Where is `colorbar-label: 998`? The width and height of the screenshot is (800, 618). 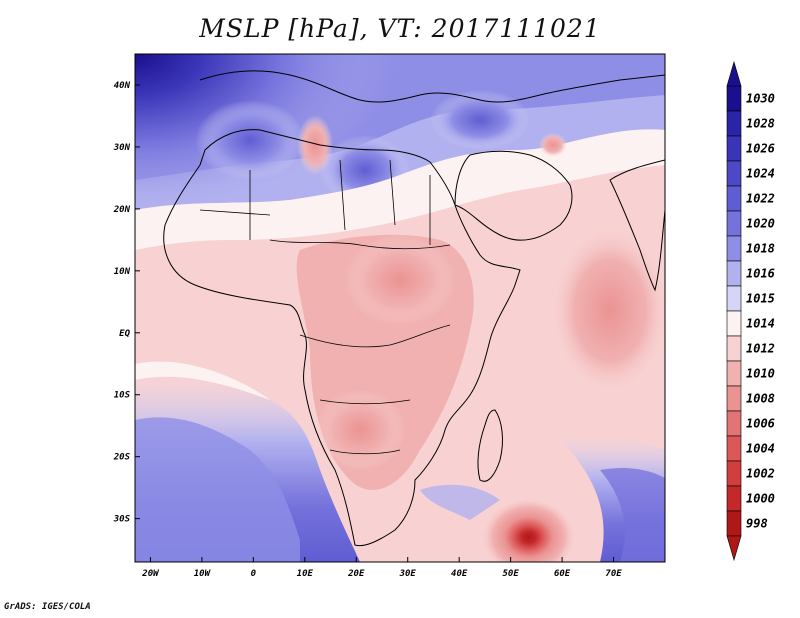 colorbar-label: 998 is located at coordinates (757, 524).